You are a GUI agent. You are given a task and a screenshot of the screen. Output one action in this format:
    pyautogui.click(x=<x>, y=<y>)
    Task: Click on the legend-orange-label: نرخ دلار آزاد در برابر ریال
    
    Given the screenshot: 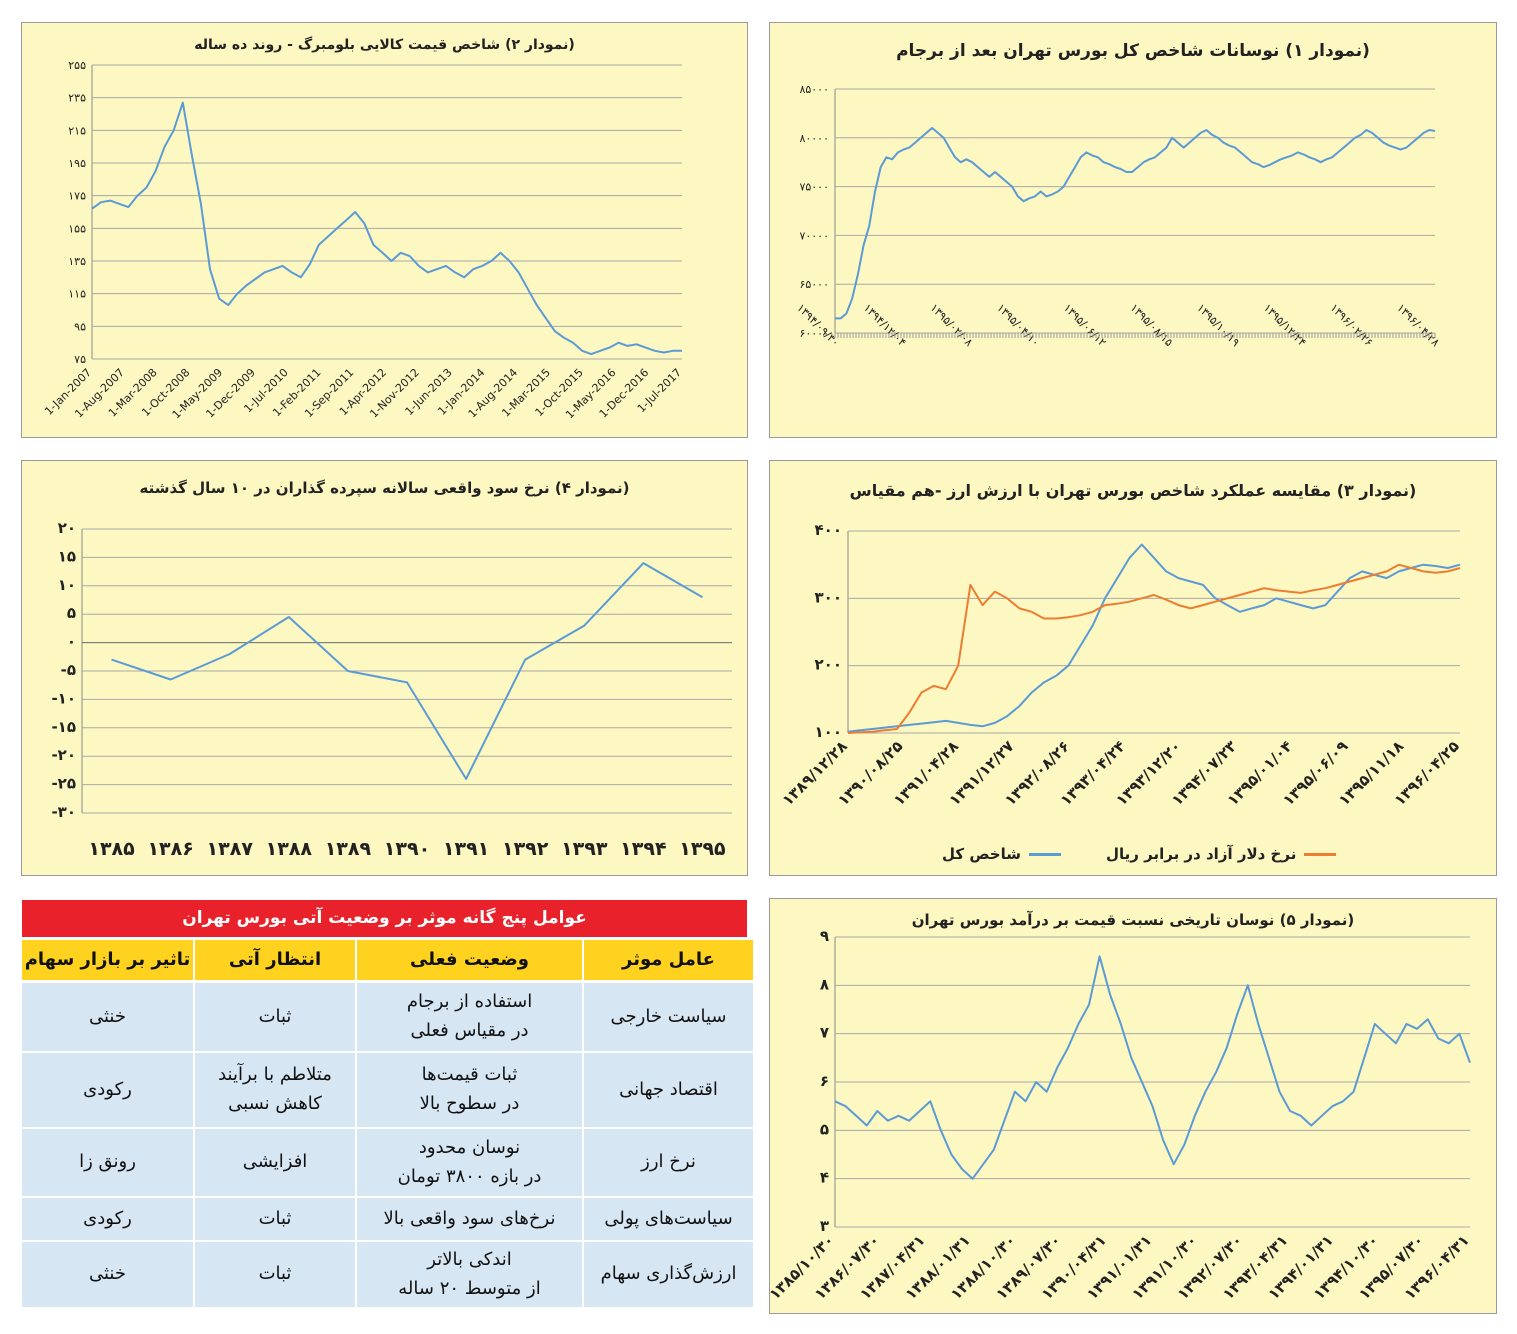 What is the action you would take?
    pyautogui.click(x=1201, y=854)
    